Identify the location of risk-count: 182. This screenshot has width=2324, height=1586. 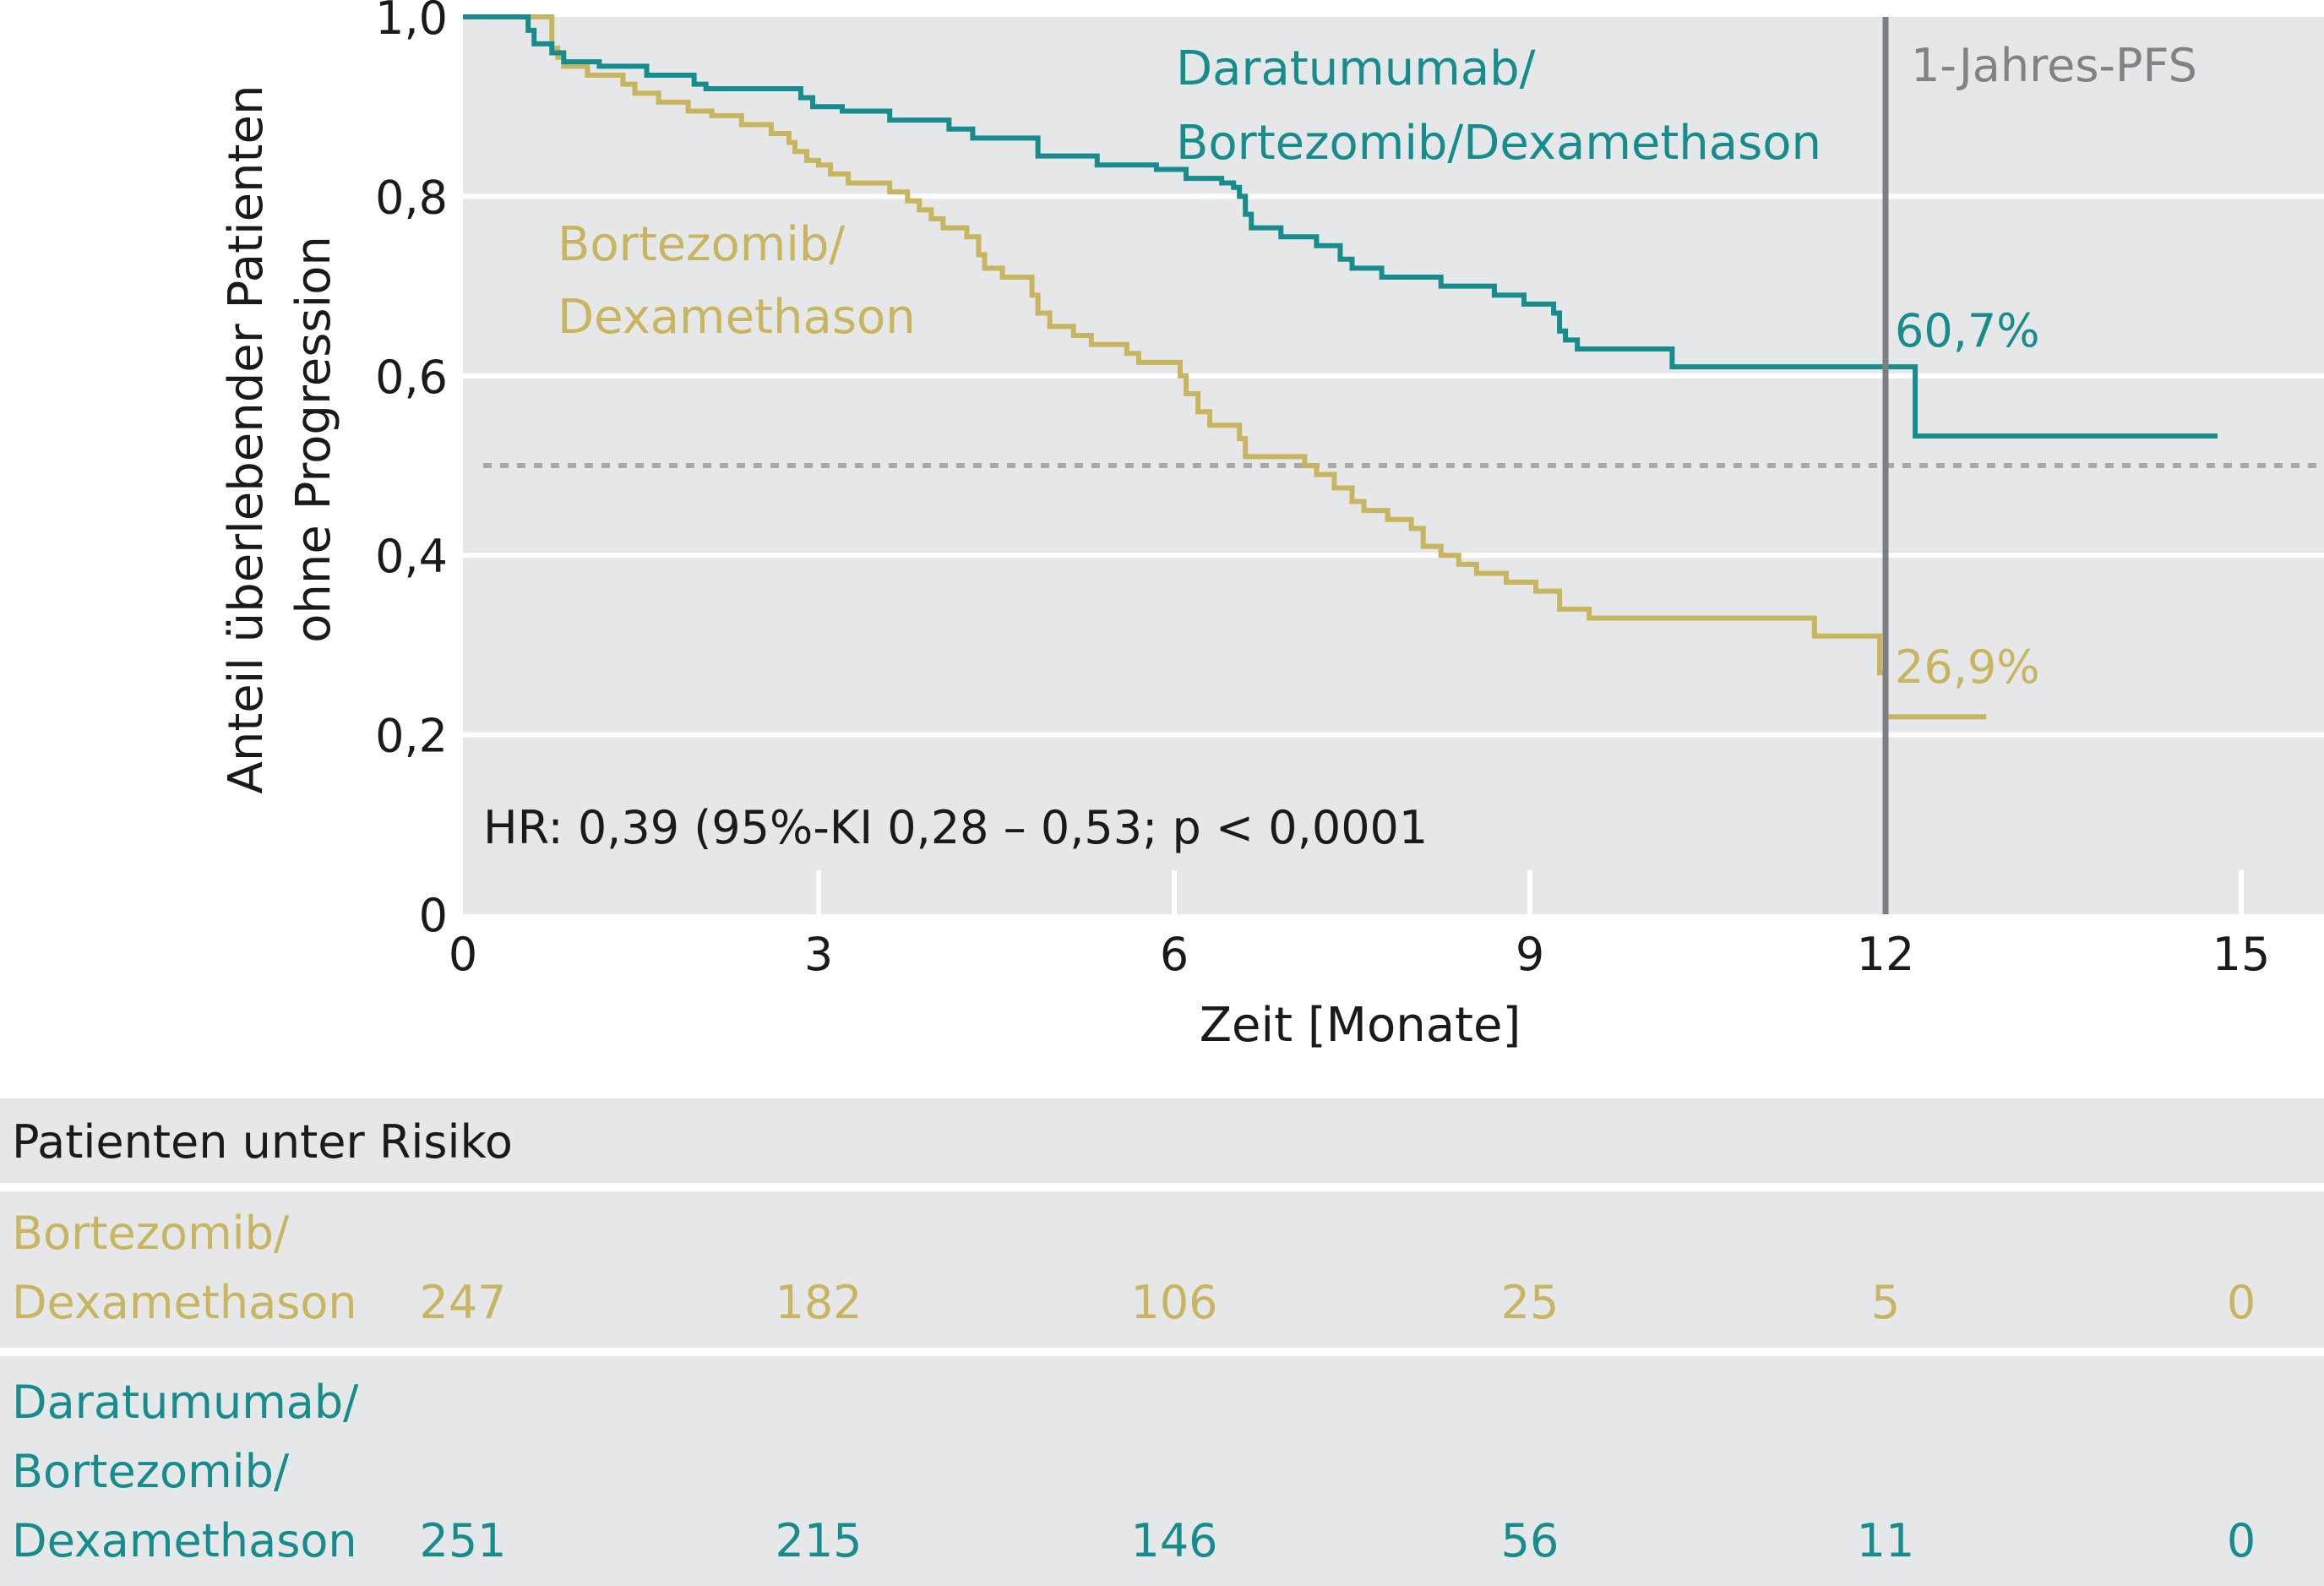
(819, 1302).